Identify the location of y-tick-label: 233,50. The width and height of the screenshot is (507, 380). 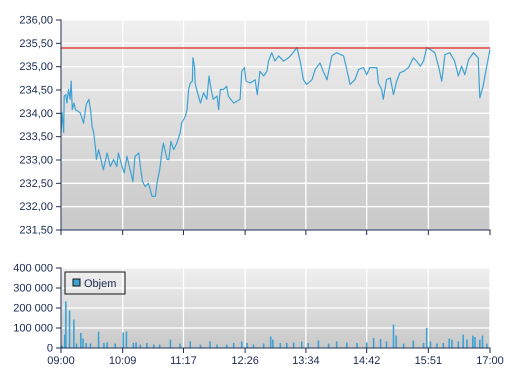
(36, 137).